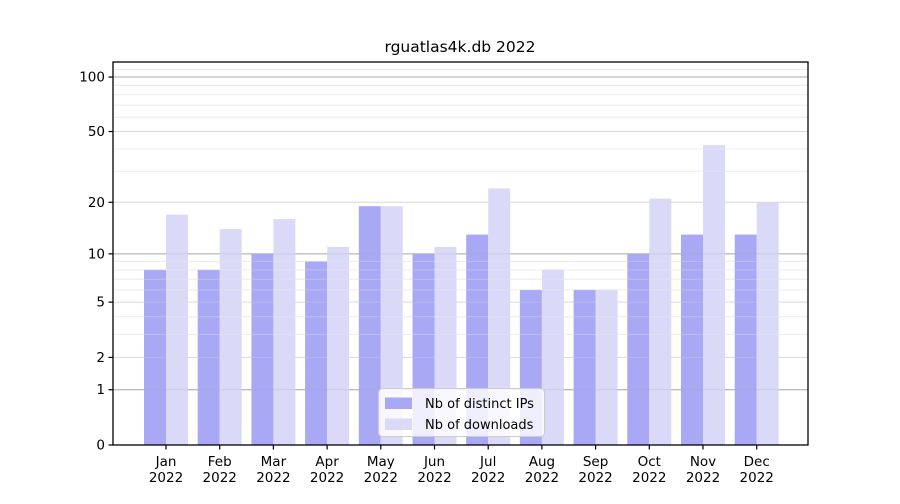 The image size is (900, 504). I want to click on x-month-label: Nov, so click(703, 462).